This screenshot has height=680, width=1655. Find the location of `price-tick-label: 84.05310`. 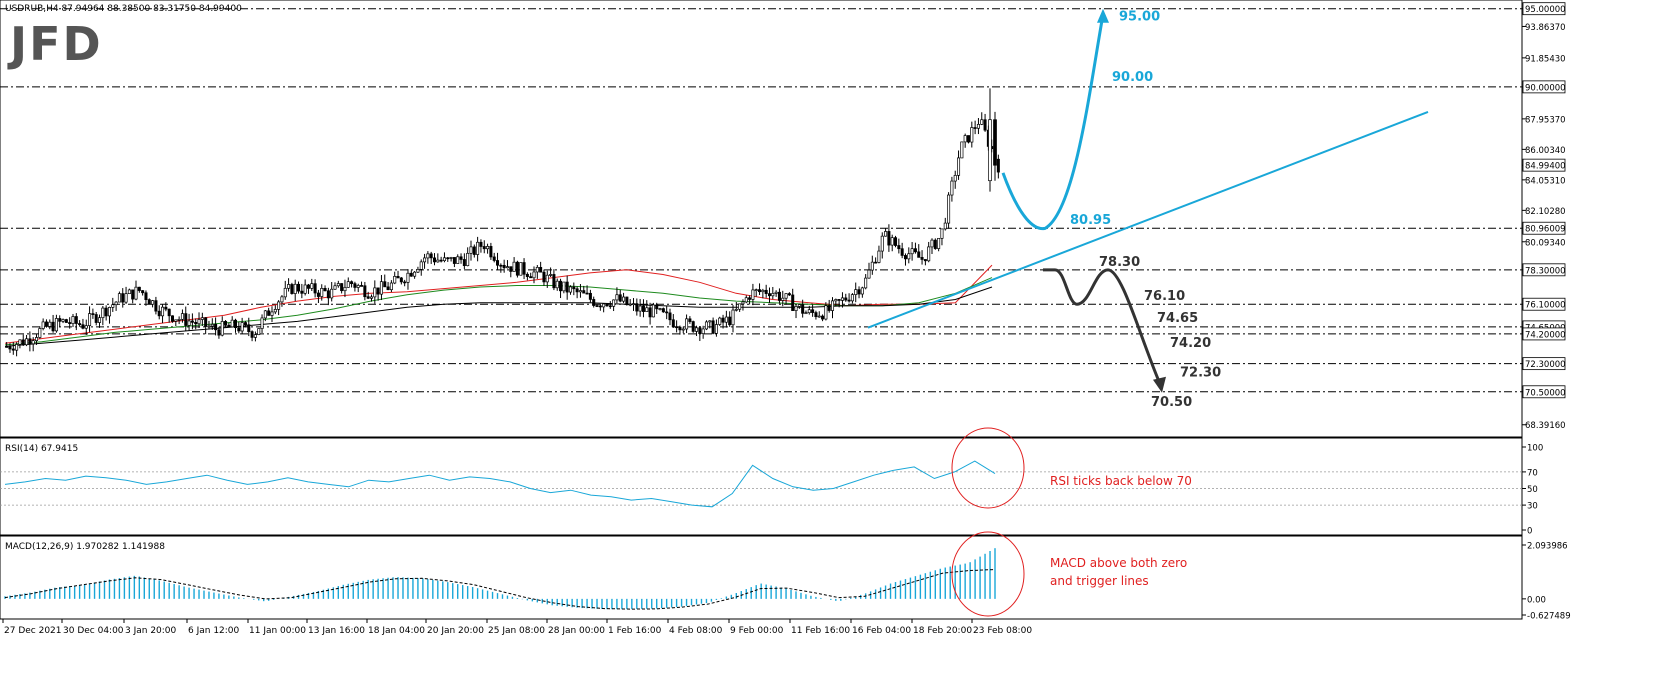

price-tick-label: 84.05310 is located at coordinates (1545, 181).